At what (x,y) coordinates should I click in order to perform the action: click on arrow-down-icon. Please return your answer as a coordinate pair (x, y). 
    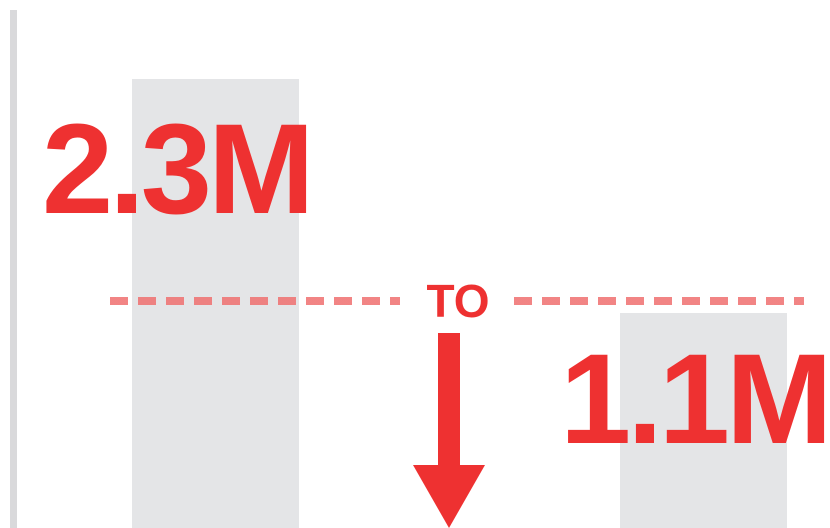
    Looking at the image, I should click on (449, 430).